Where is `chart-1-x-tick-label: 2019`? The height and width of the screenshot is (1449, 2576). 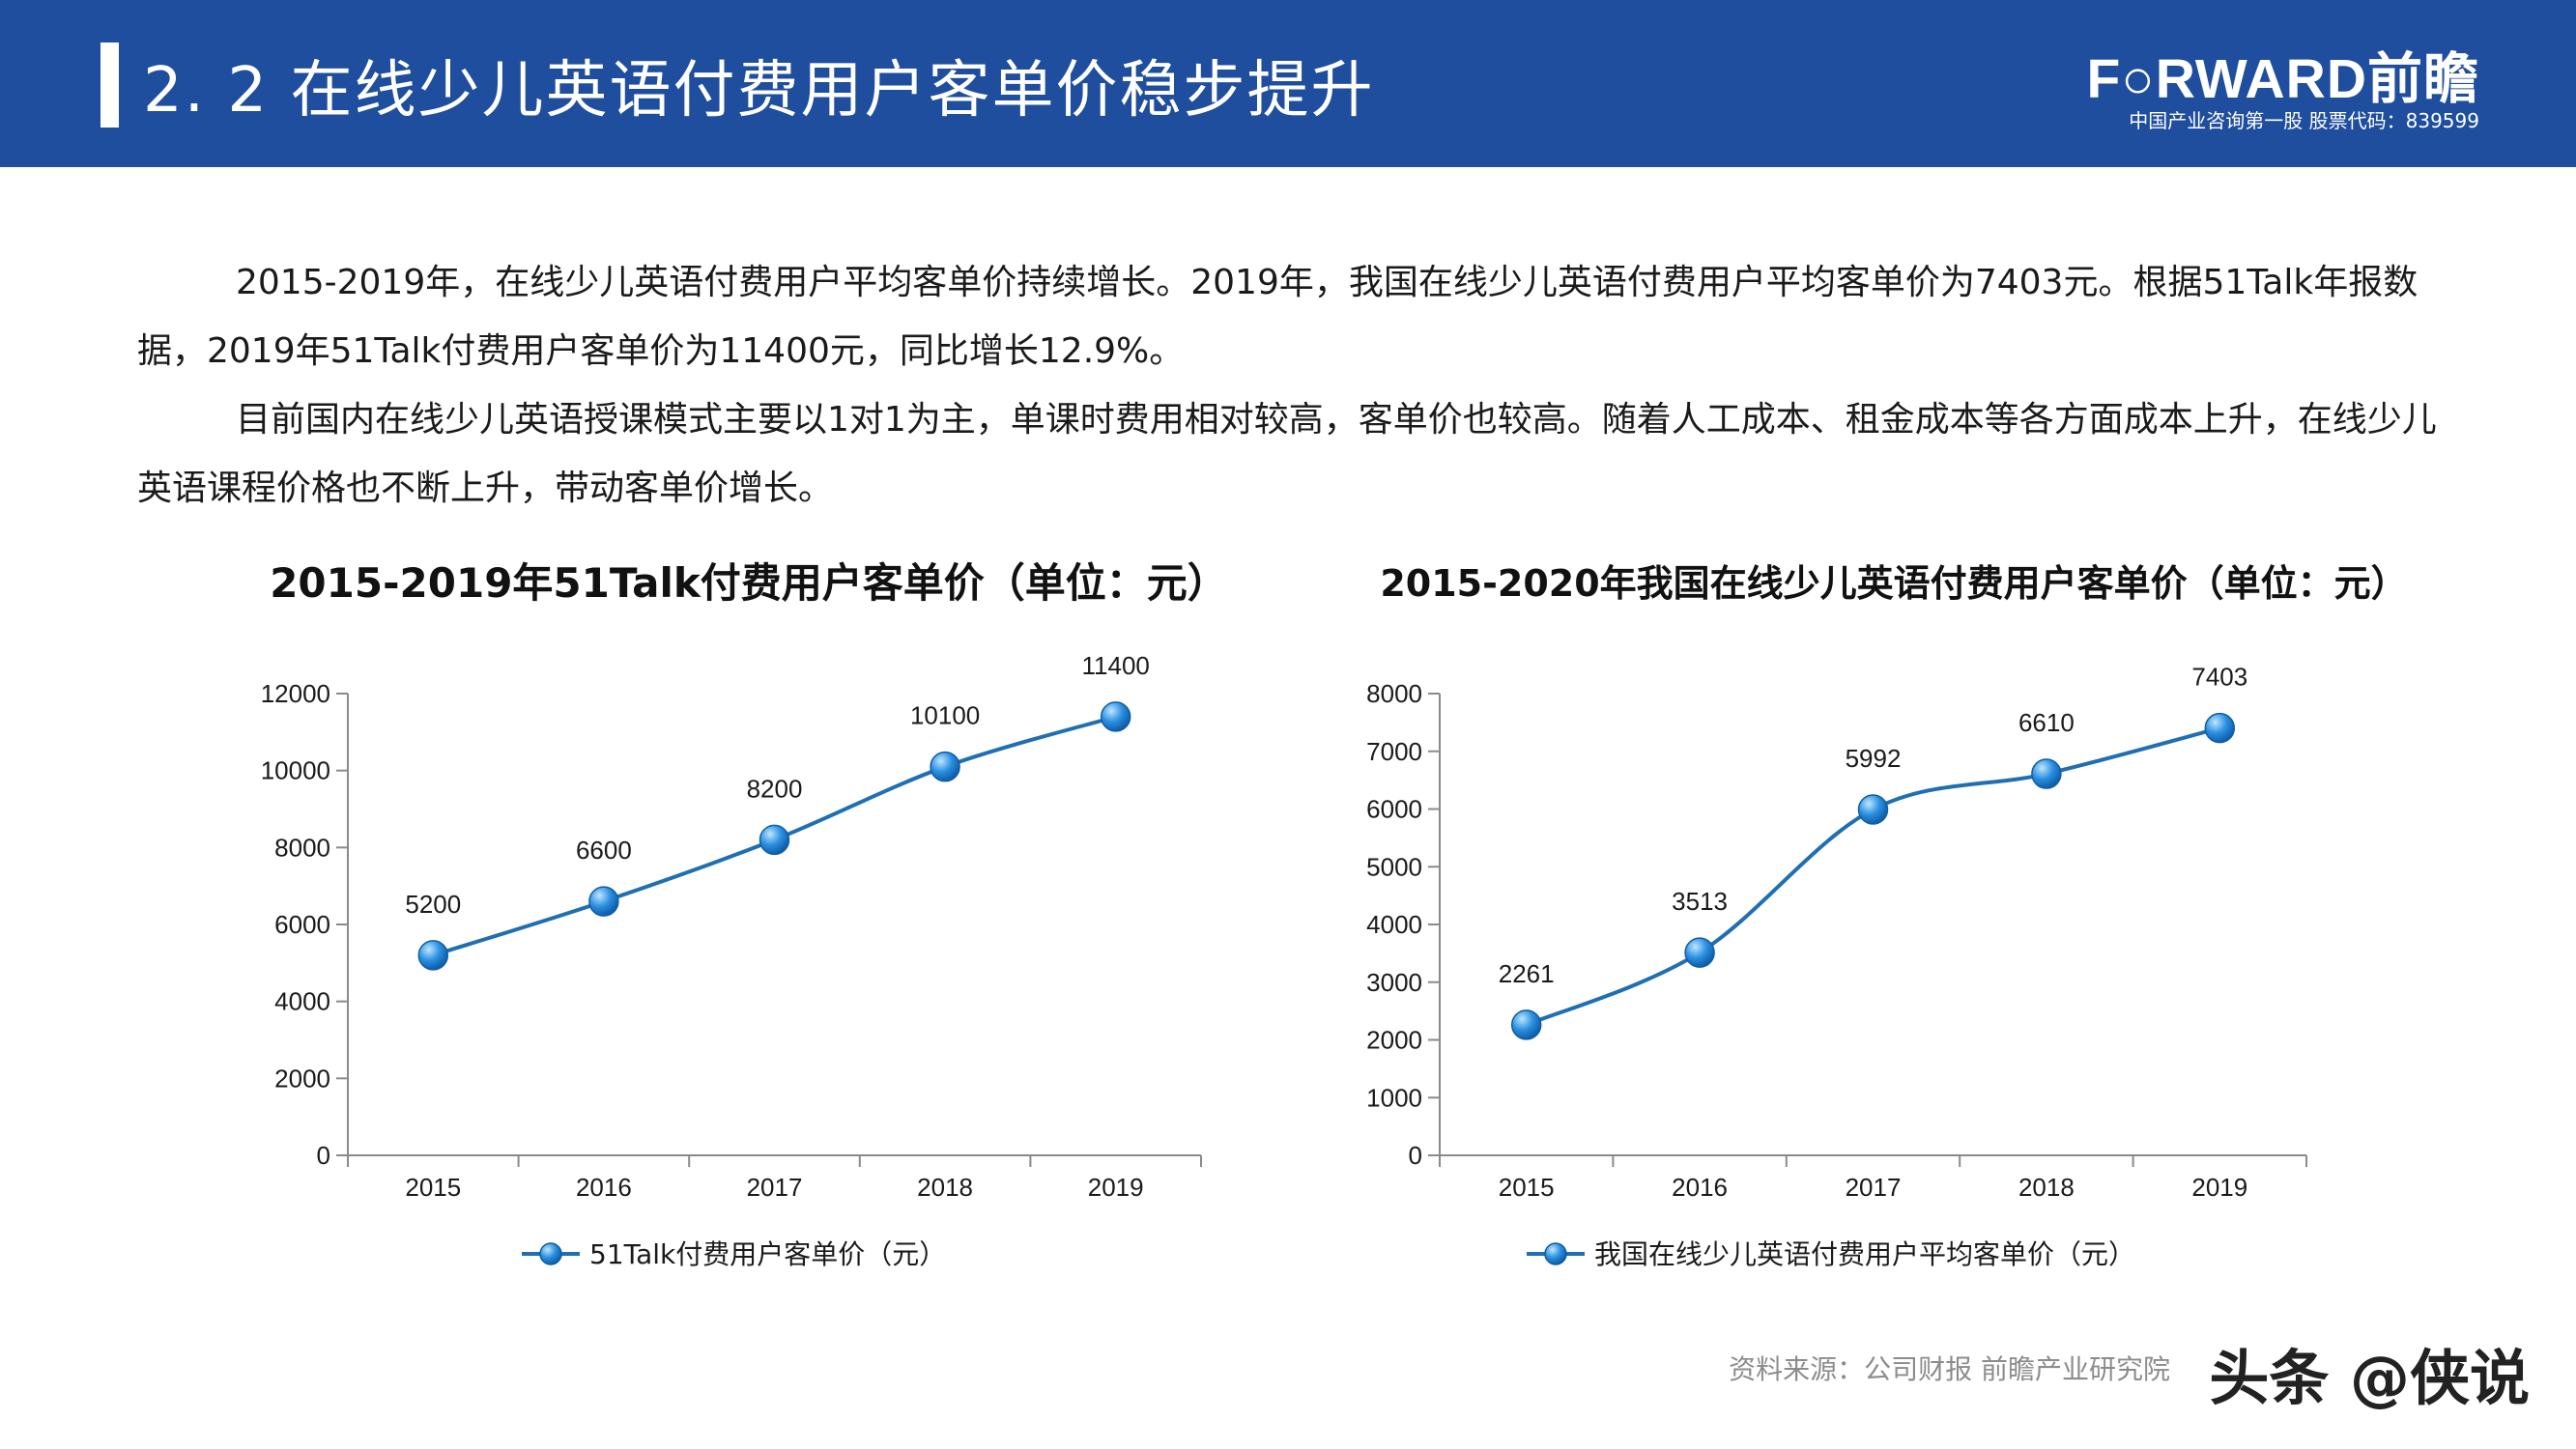 chart-1-x-tick-label: 2019 is located at coordinates (1116, 1187).